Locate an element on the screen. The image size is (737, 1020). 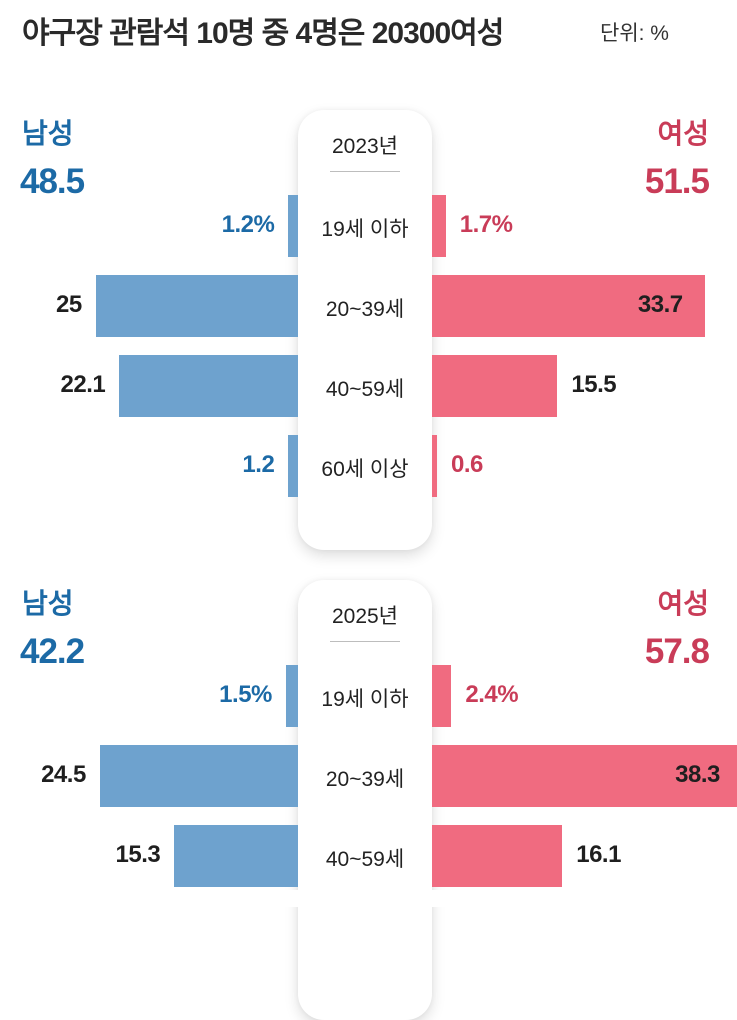
chart-title: 야구장 관람석 10명 중 4명은 20300여성 is located at coordinates (263, 33).